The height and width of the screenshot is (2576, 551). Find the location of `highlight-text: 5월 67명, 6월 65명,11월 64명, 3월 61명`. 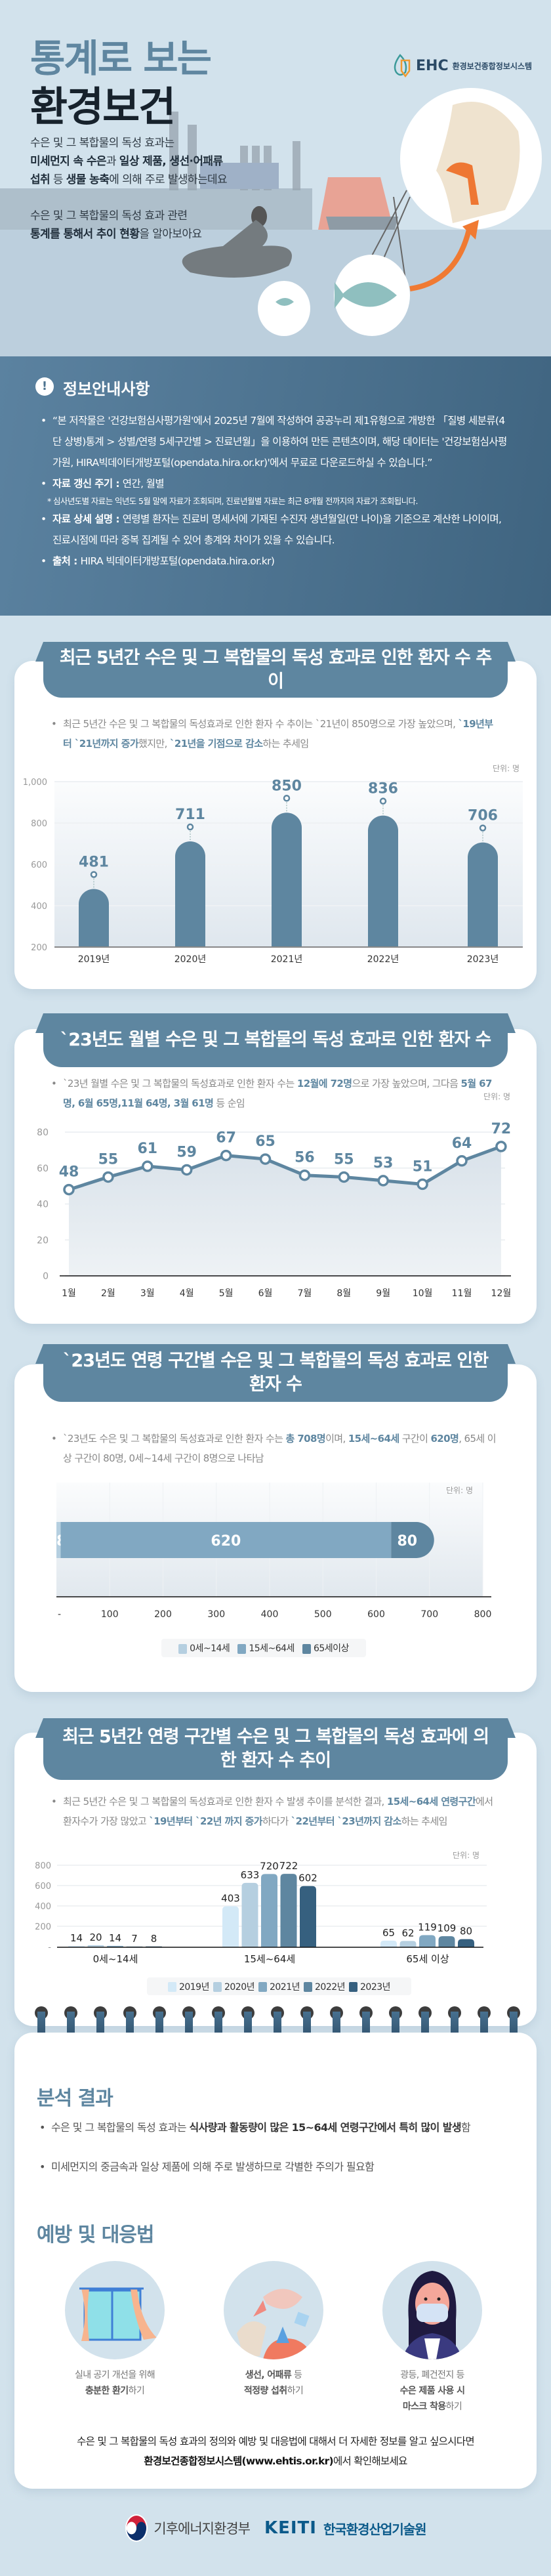

highlight-text: 5월 67명, 6월 65명,11월 64명, 3월 61명 is located at coordinates (277, 1093).